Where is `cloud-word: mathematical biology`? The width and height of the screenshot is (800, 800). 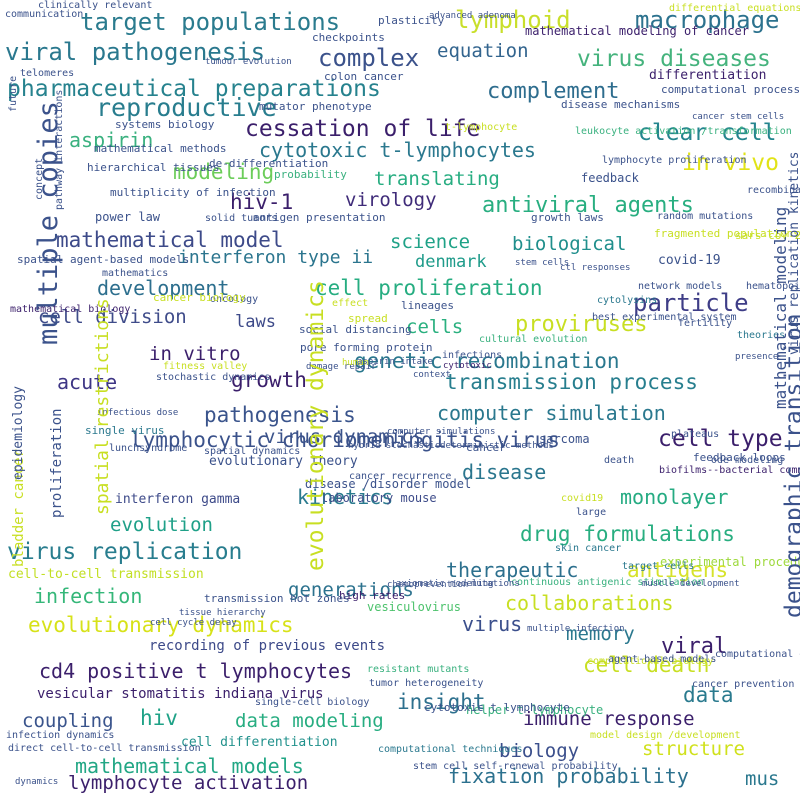
cloud-word: mathematical biology is located at coordinates (70, 309).